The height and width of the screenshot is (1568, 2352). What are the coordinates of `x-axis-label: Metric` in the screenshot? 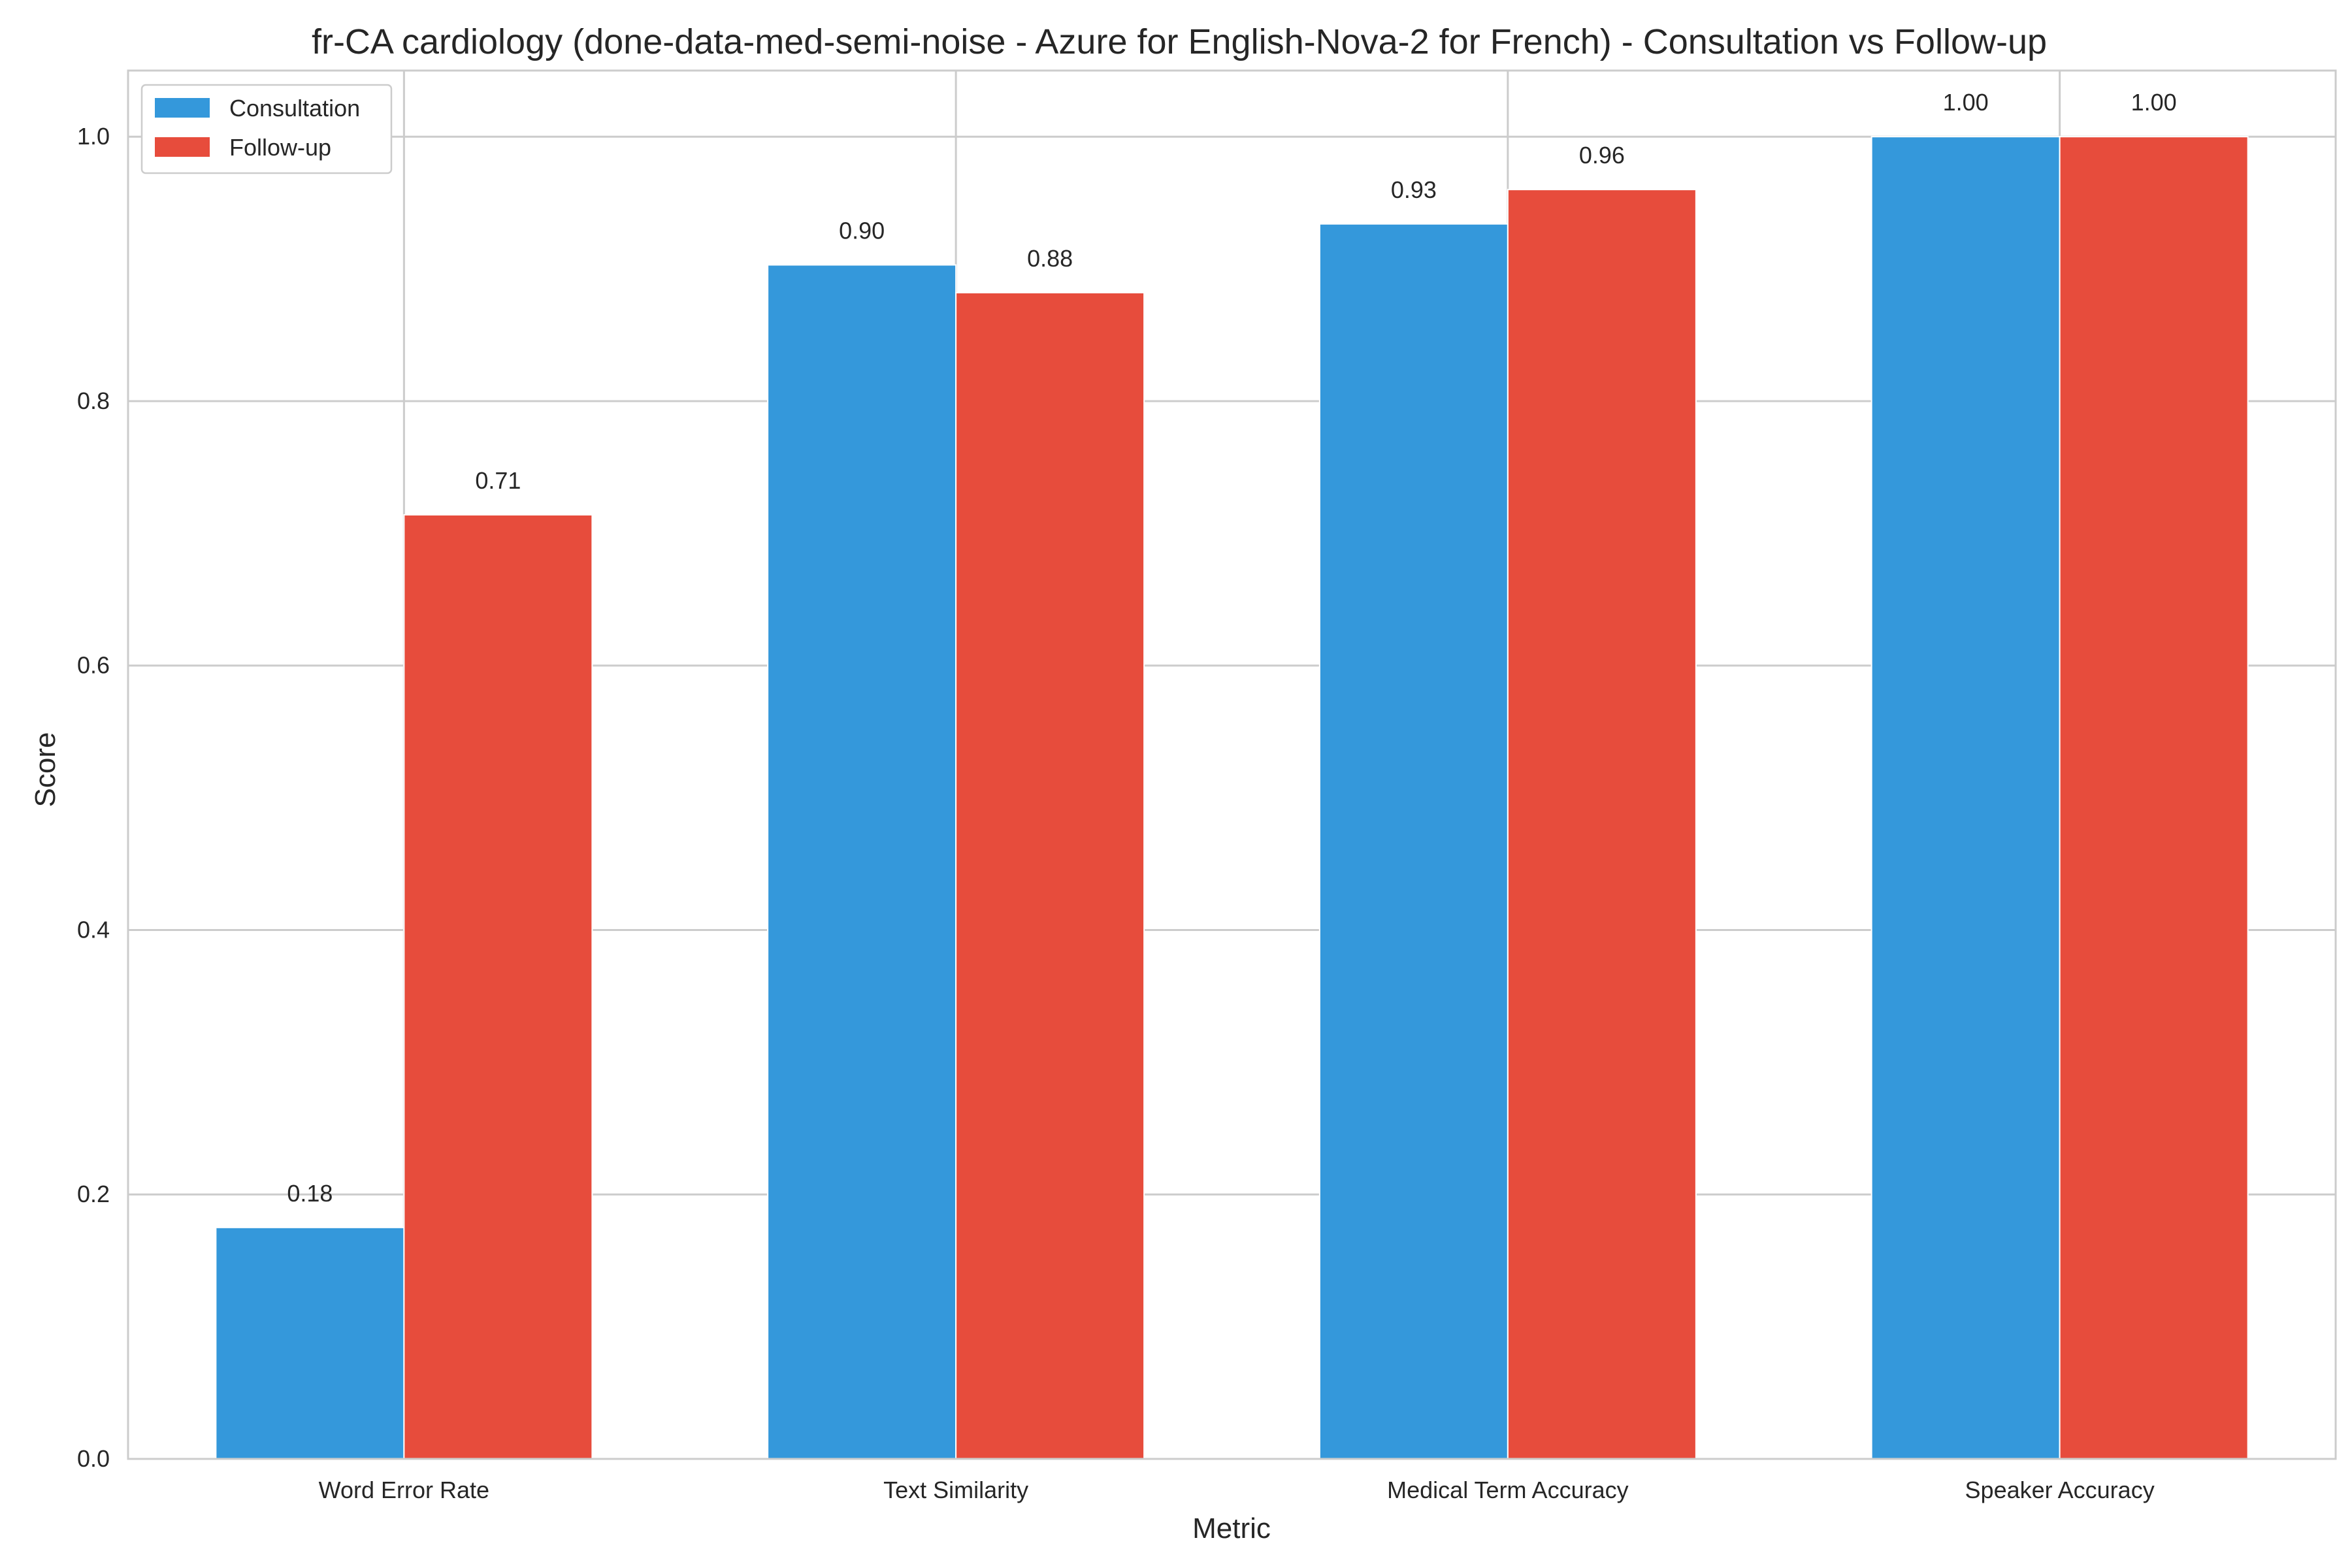 It's located at (1231, 1528).